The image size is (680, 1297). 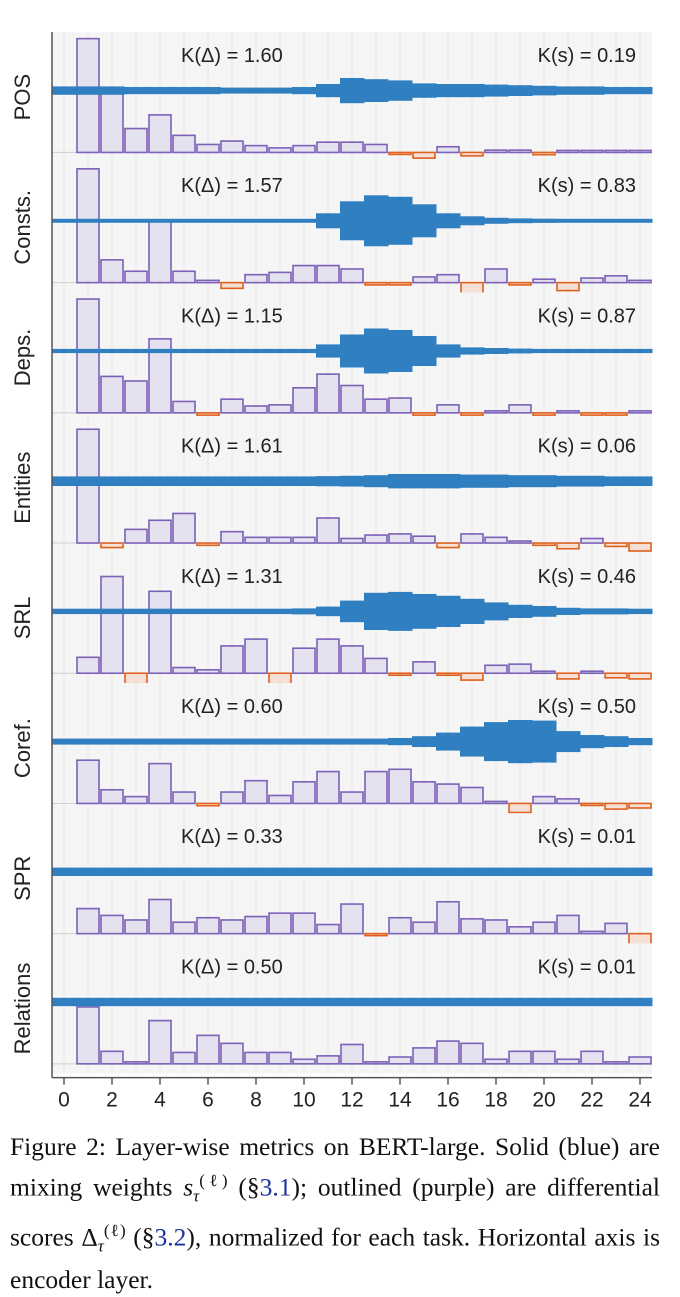 What do you see at coordinates (232, 577) in the screenshot?
I see `k-delta-label: K(Δ) = 1.31` at bounding box center [232, 577].